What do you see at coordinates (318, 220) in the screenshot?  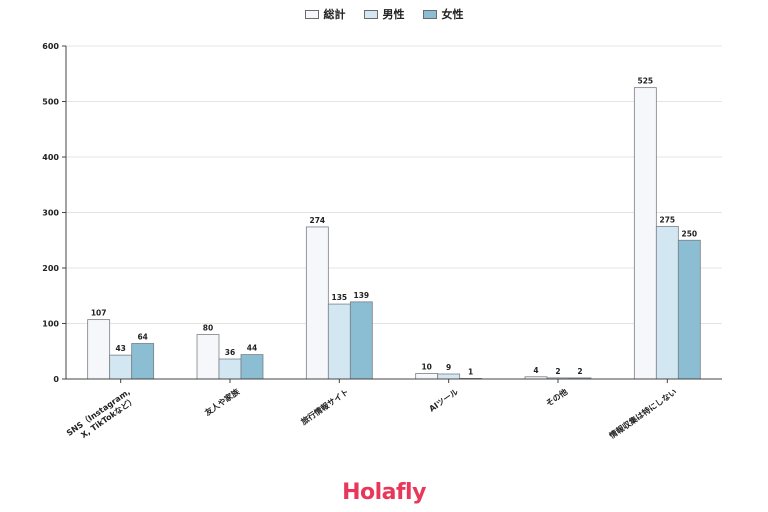 I see `data-label: 274` at bounding box center [318, 220].